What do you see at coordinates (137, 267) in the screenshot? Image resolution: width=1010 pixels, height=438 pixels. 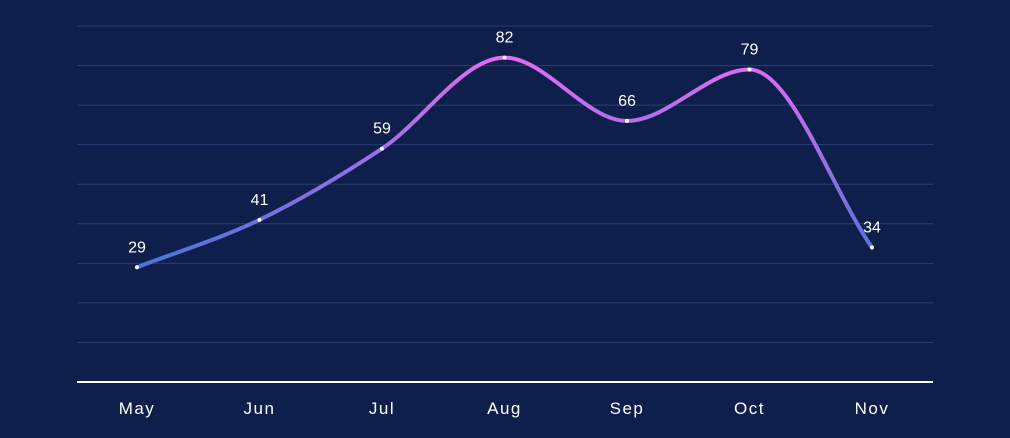 I see `data-point-may` at bounding box center [137, 267].